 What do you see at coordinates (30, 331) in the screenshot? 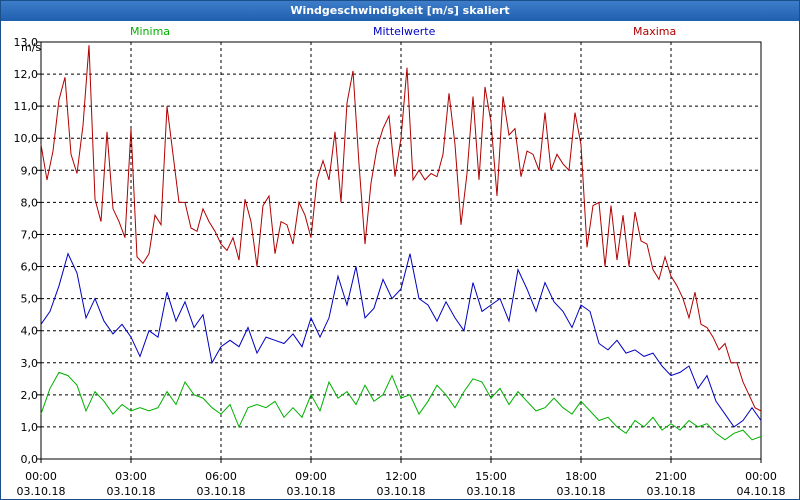
I see `y-tick-label: 4,0` at bounding box center [30, 331].